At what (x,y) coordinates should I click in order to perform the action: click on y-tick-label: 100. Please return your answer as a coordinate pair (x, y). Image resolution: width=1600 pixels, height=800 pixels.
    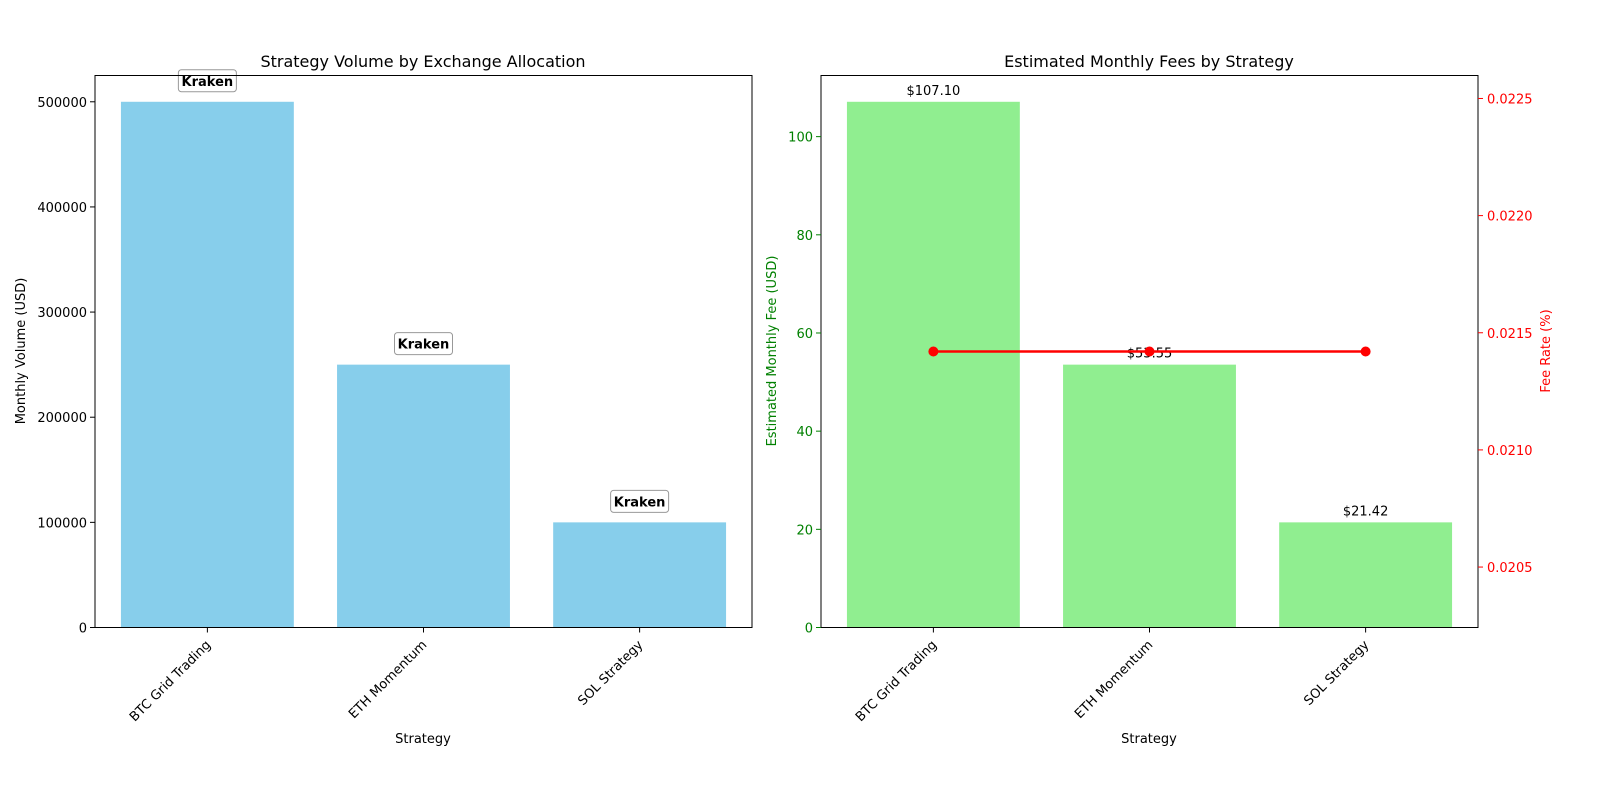
    Looking at the image, I should click on (800, 138).